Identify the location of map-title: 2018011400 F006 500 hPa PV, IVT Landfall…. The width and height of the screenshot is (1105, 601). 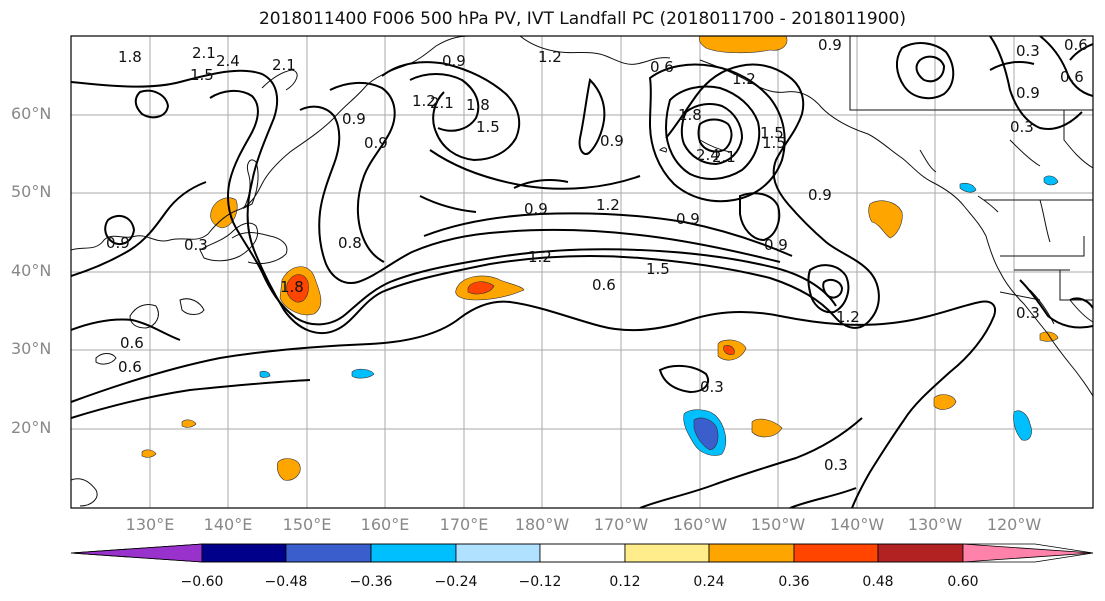
(582, 19).